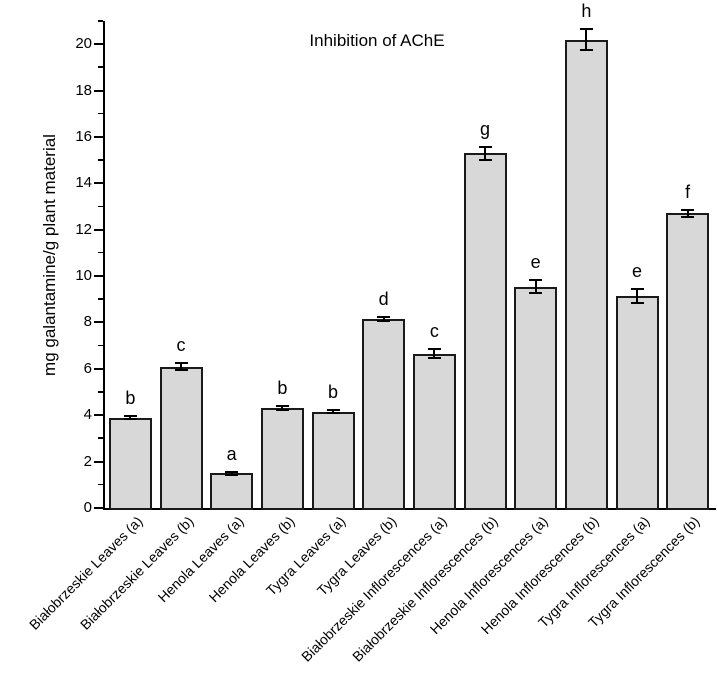  I want to click on y-tick-label: 10, so click(83, 276).